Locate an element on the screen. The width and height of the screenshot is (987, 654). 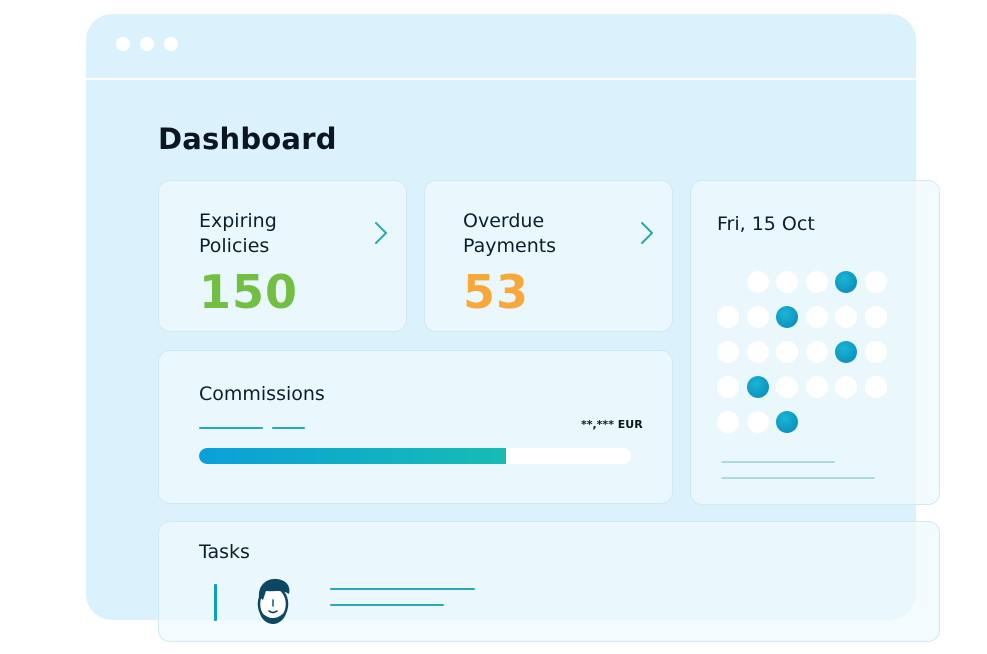
commissions-amount: **,*** EUR is located at coordinates (612, 424).